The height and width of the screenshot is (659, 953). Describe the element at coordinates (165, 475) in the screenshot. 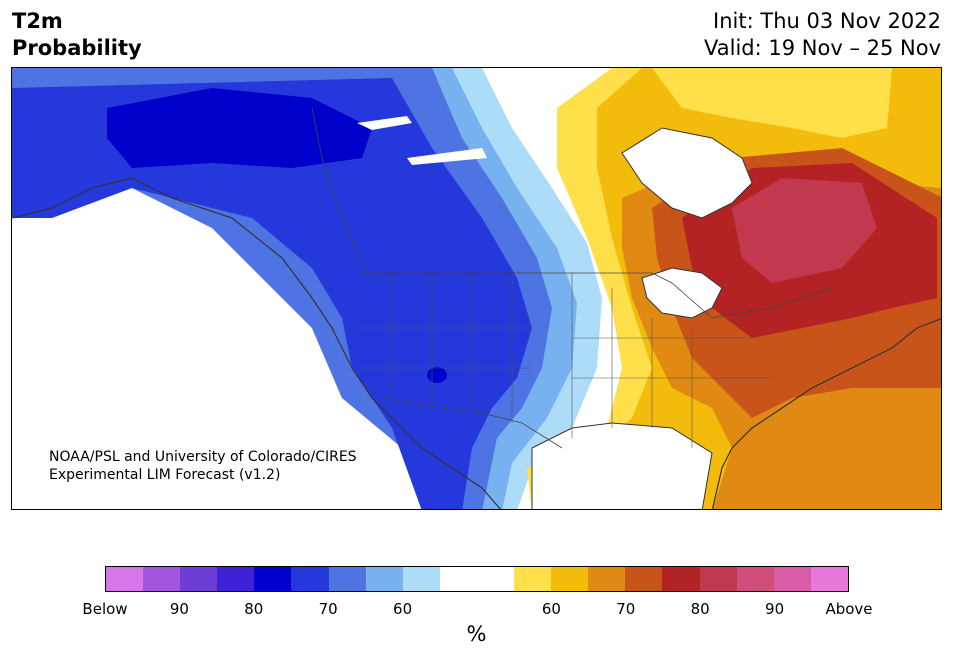

I see `credit-line-2: Experimental LIM Forecast (v1.2)` at that location.